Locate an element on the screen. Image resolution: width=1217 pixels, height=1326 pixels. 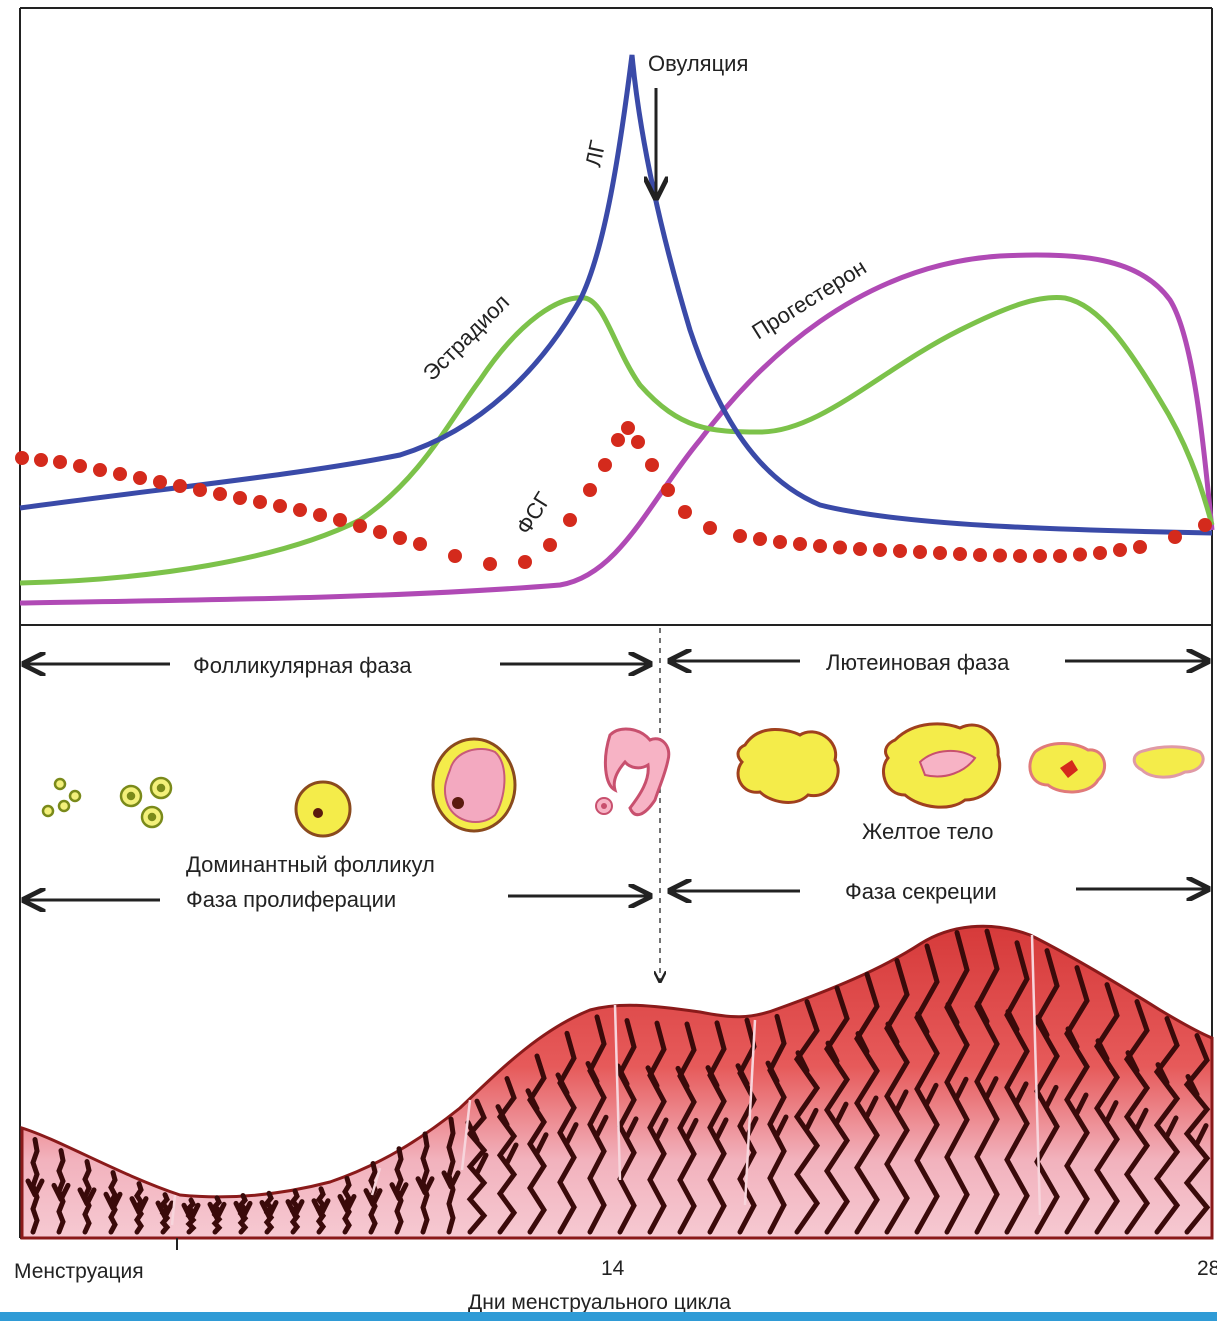
secretion-phase-label: Фаза секреции is located at coordinates (921, 891).